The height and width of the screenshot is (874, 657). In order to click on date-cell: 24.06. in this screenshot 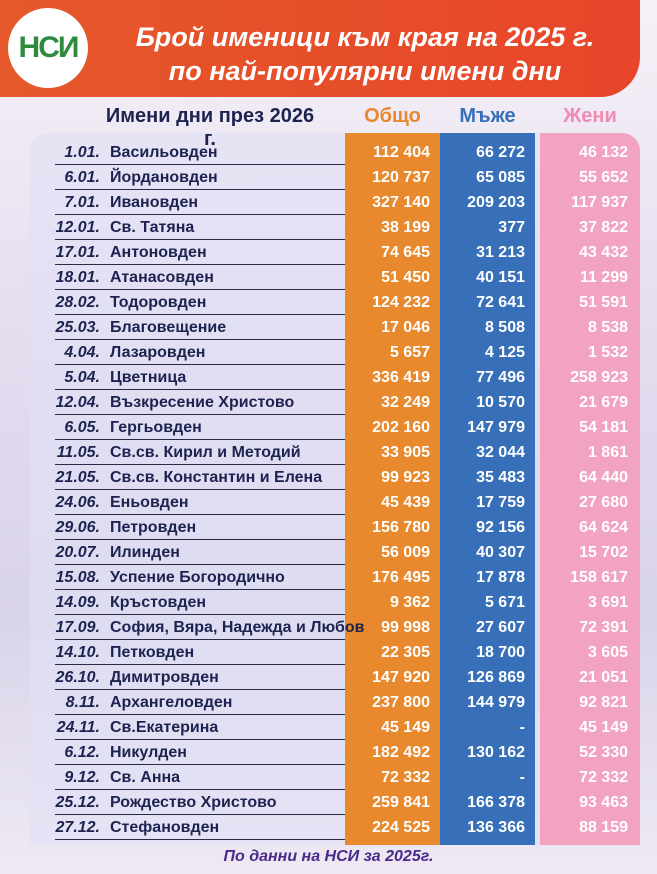, I will do `click(77, 502)`.